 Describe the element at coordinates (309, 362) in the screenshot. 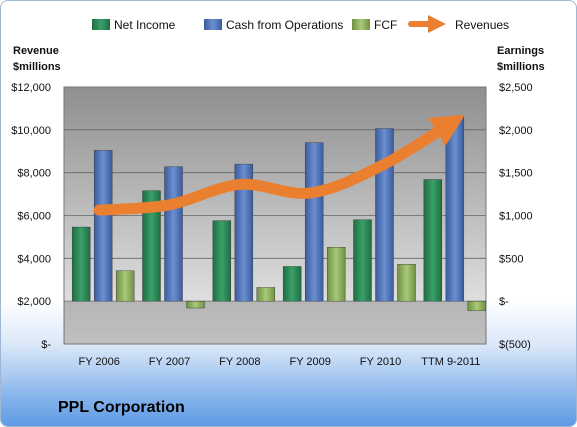

I see `category-label: FY 2009` at that location.